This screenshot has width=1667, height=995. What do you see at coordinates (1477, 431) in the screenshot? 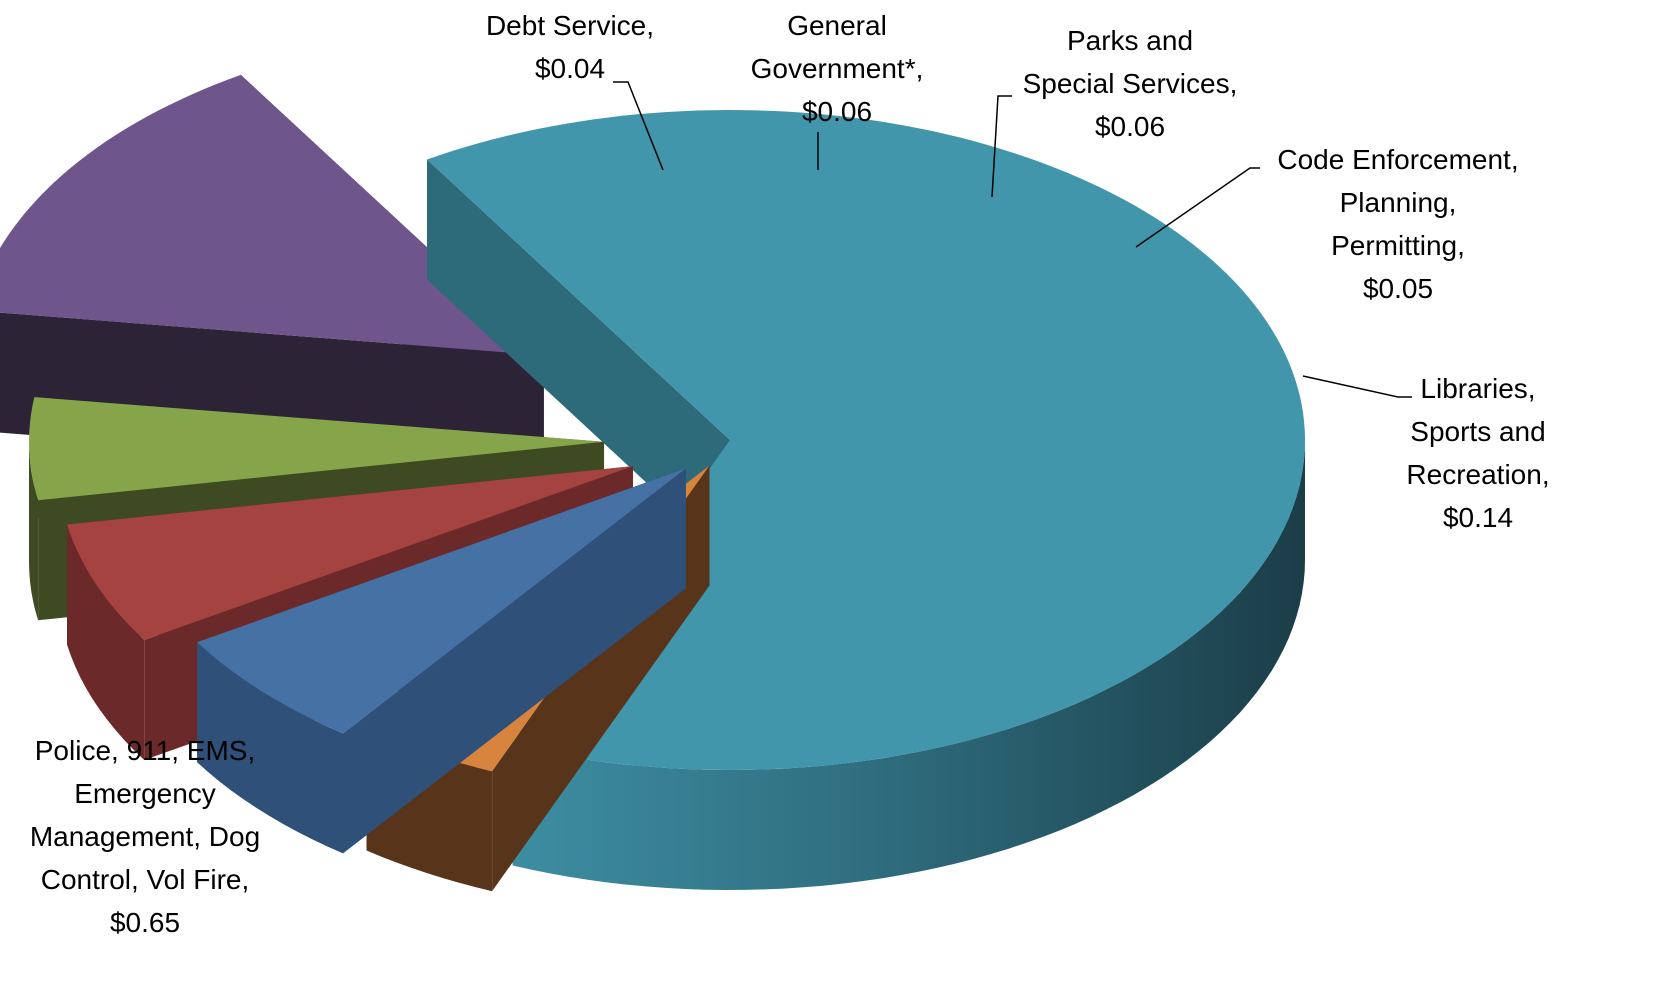
I see `slice-name-label: Sports and` at bounding box center [1477, 431].